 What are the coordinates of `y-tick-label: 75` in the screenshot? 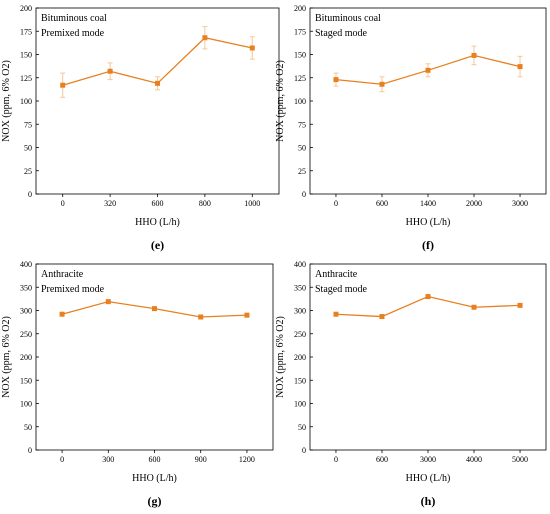 It's located at (302, 124).